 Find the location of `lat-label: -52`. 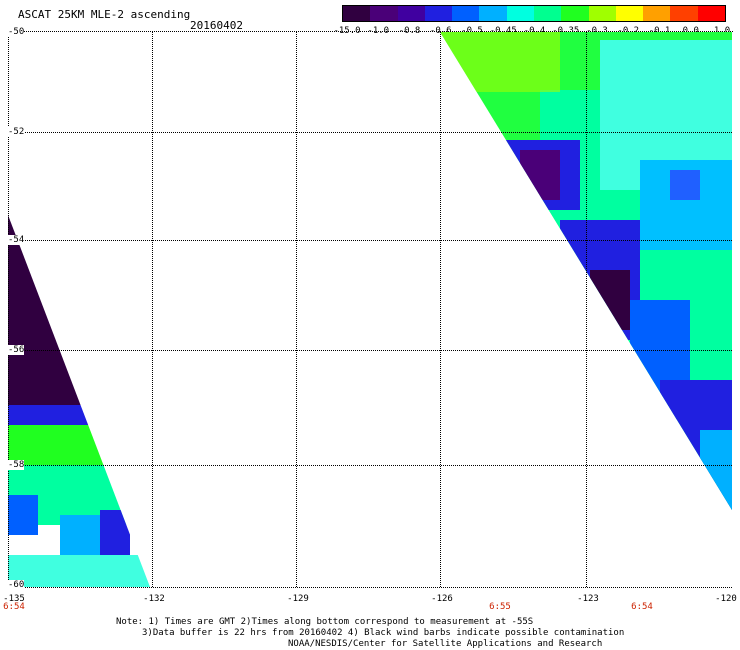

lat-label: -52 is located at coordinates (16, 132).